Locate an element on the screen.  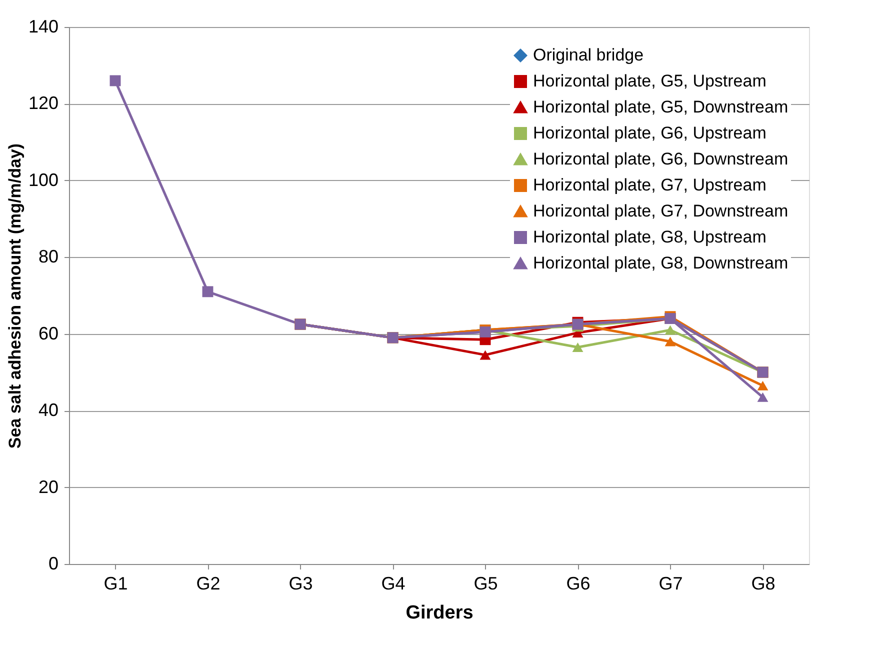
legend-label: Horizontal plate, G6, Upstream is located at coordinates (649, 133).